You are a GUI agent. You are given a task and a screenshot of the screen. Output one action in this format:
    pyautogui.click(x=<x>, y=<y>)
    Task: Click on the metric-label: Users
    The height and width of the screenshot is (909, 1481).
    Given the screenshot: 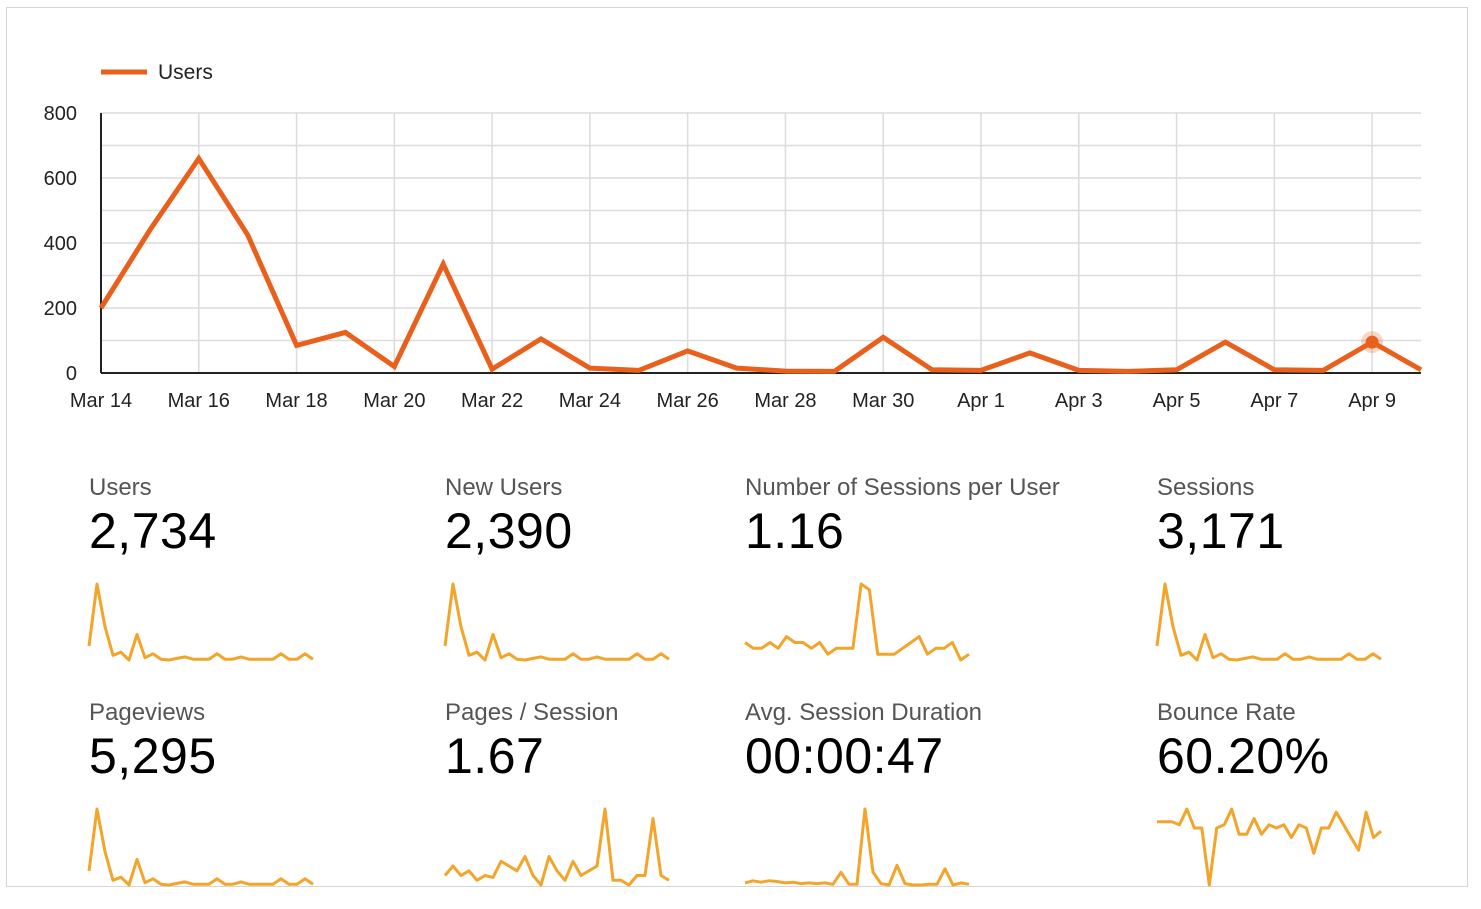 What is the action you would take?
    pyautogui.click(x=120, y=487)
    